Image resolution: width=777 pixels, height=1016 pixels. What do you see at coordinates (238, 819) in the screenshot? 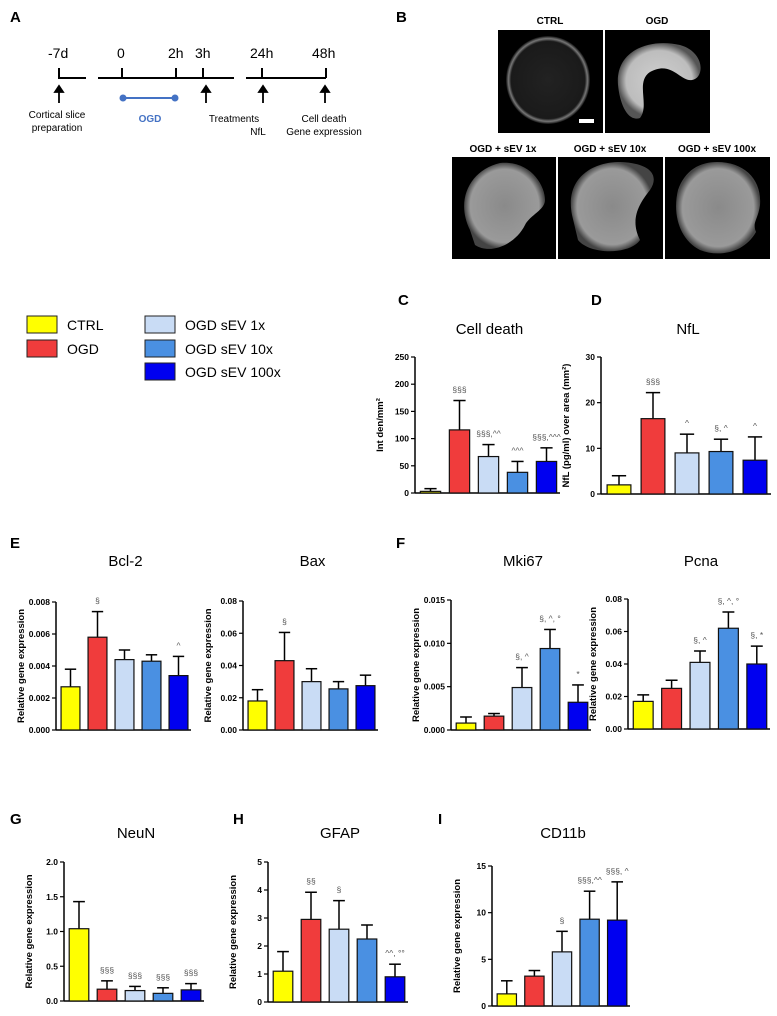
I see `panel-label-h: H` at bounding box center [238, 819].